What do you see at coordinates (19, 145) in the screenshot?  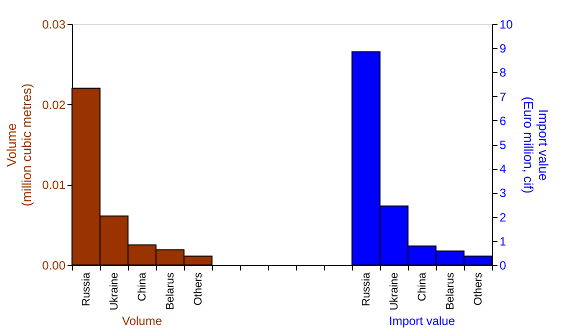 I see `y-axis-title: Volume (million cubic metres)` at bounding box center [19, 145].